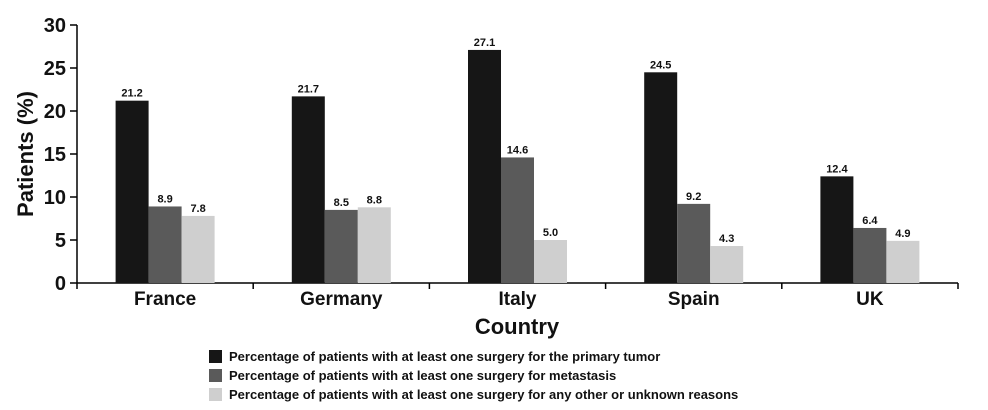 Image resolution: width=988 pixels, height=410 pixels. What do you see at coordinates (215, 394) in the screenshot?
I see `legend-swatch-other-reasons` at bounding box center [215, 394].